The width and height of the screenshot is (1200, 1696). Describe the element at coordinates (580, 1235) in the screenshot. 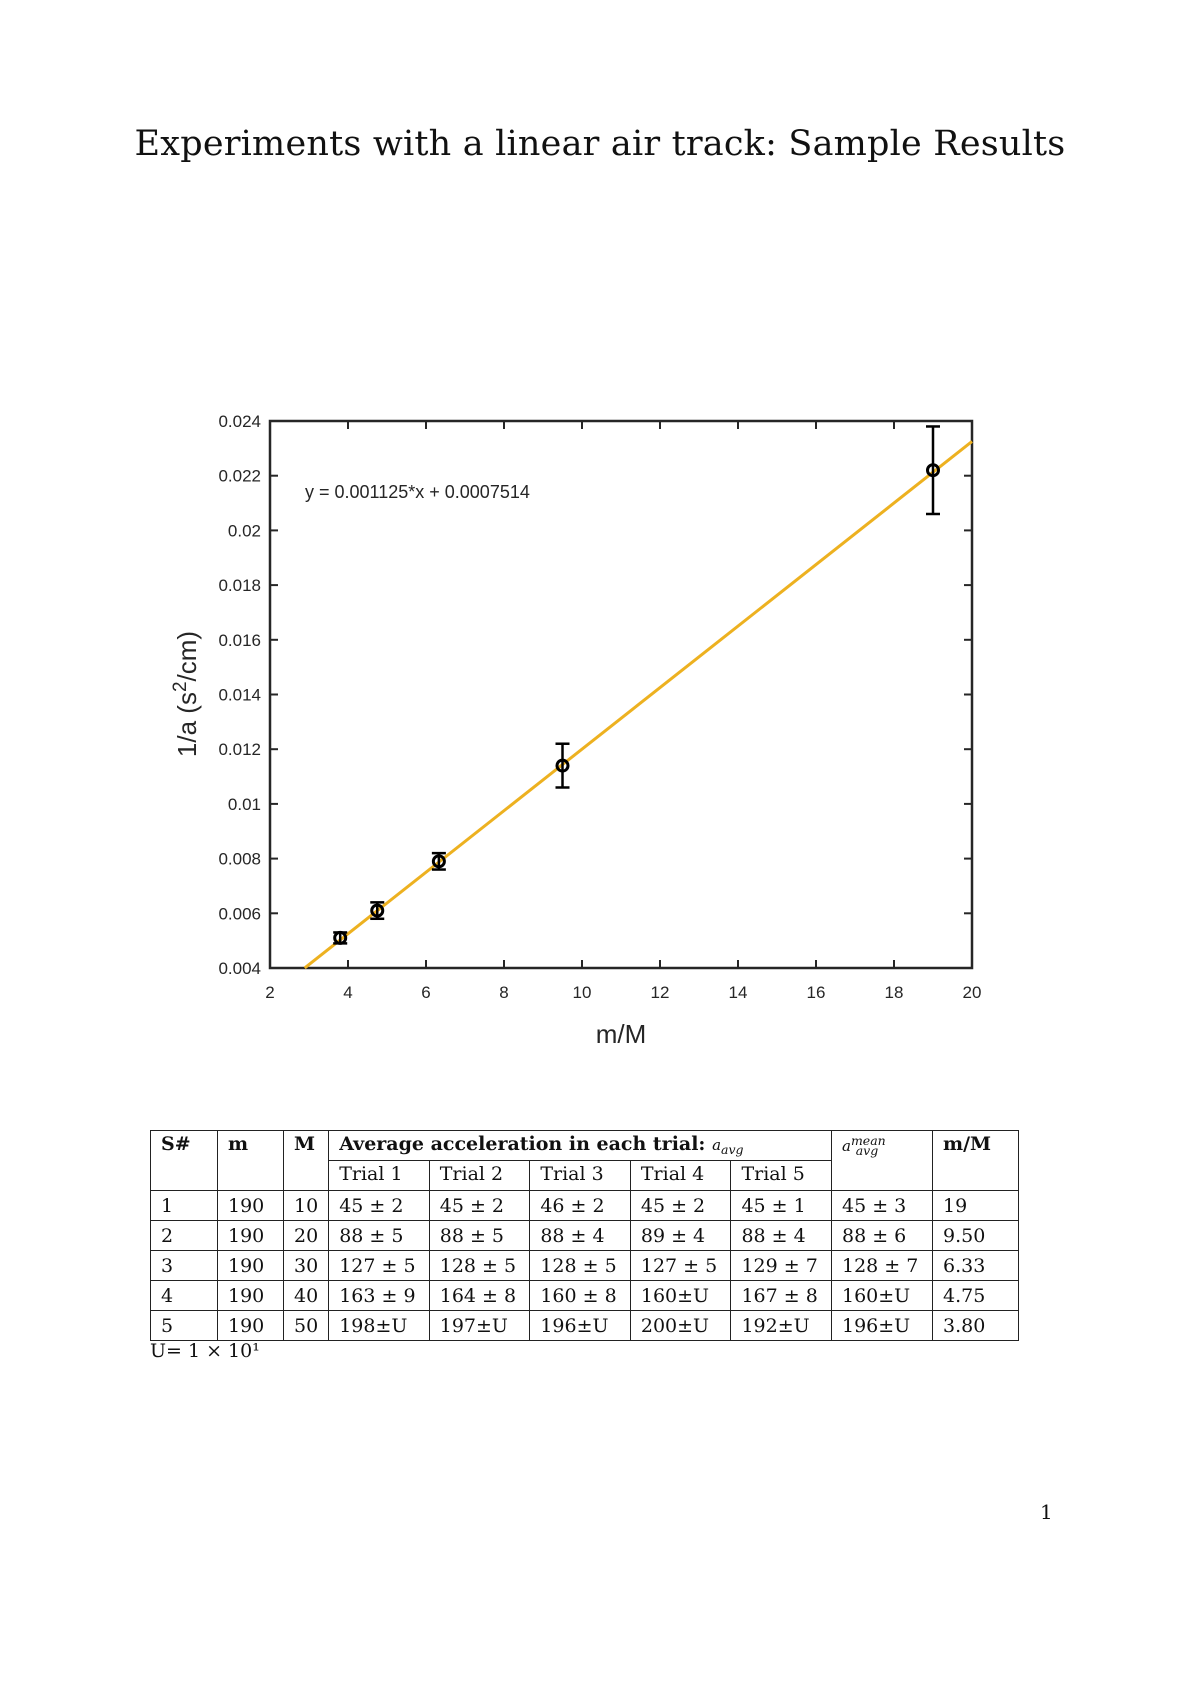

I see `cell-trial-3: 88 ± 4` at that location.